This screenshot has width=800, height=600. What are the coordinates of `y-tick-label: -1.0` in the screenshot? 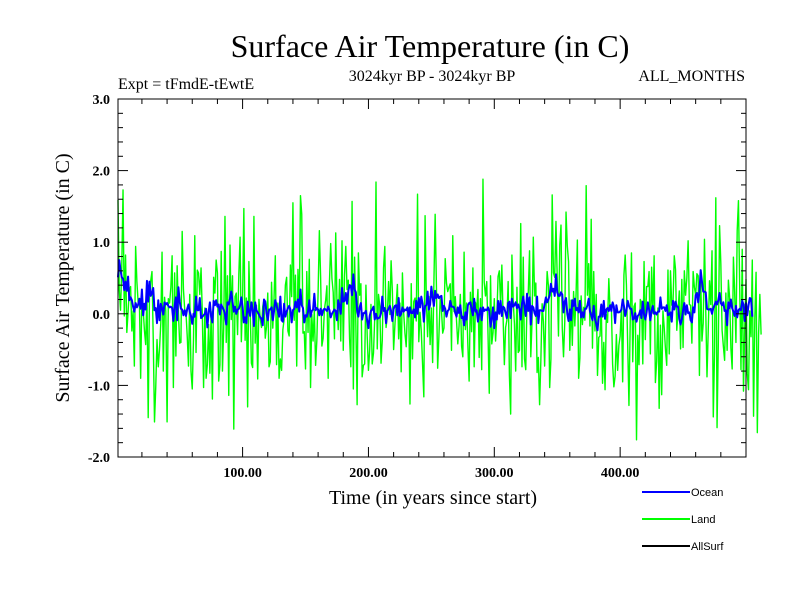 It's located at (99, 386).